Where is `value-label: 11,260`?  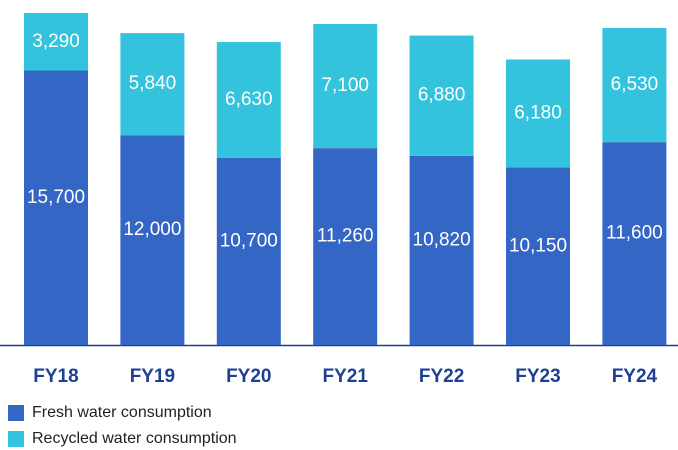
value-label: 11,260 is located at coordinates (345, 236).